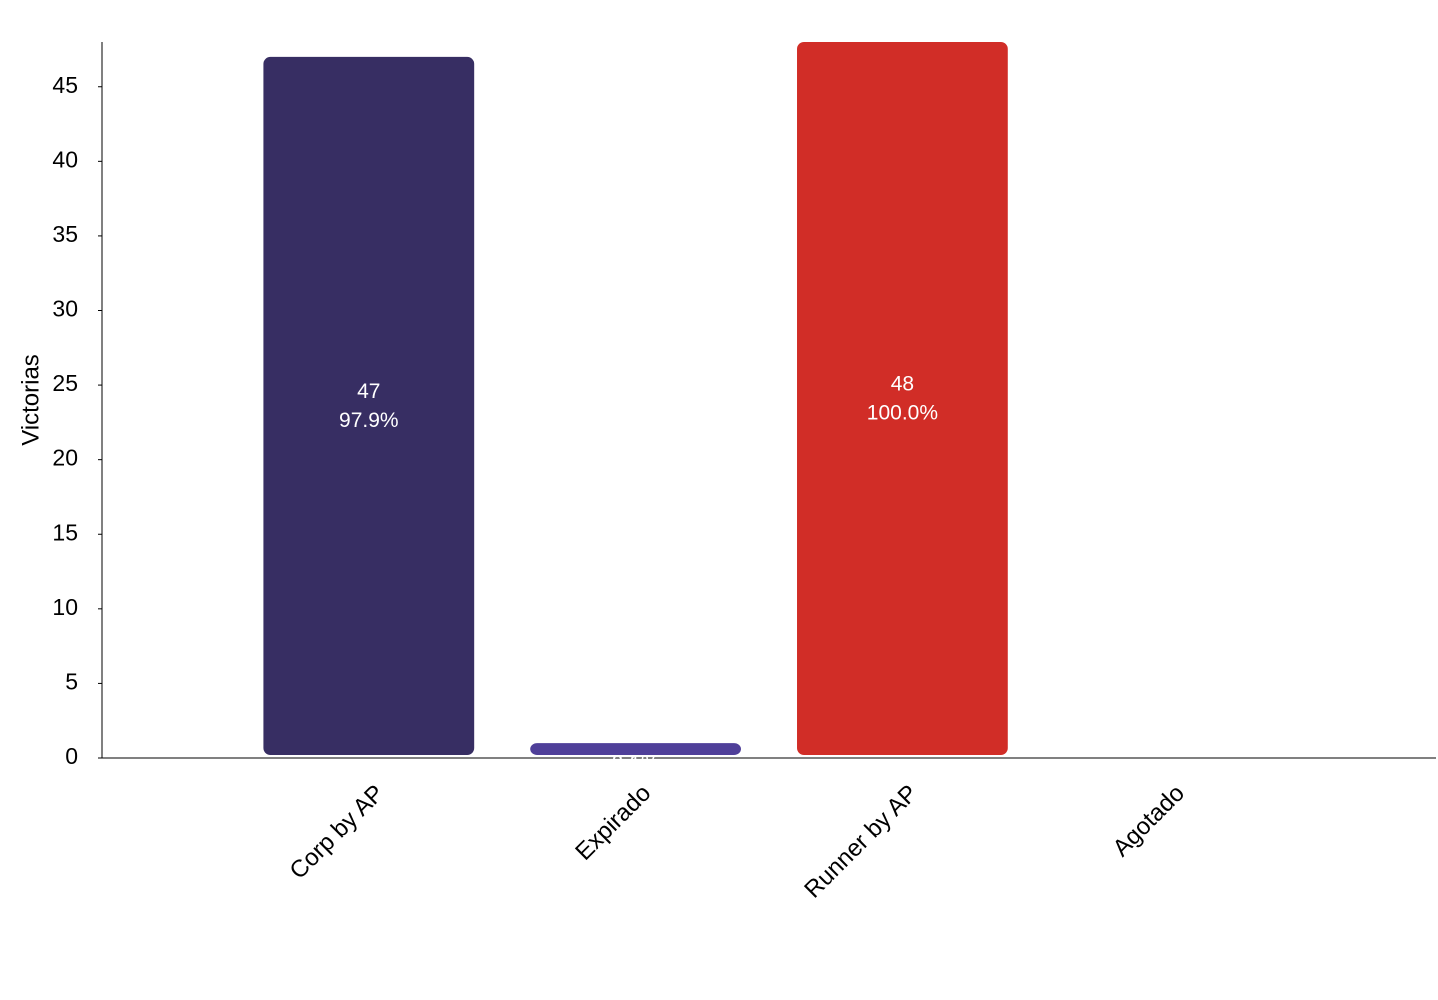 The height and width of the screenshot is (1000, 1438). What do you see at coordinates (368, 391) in the screenshot?
I see `value-label: 47` at bounding box center [368, 391].